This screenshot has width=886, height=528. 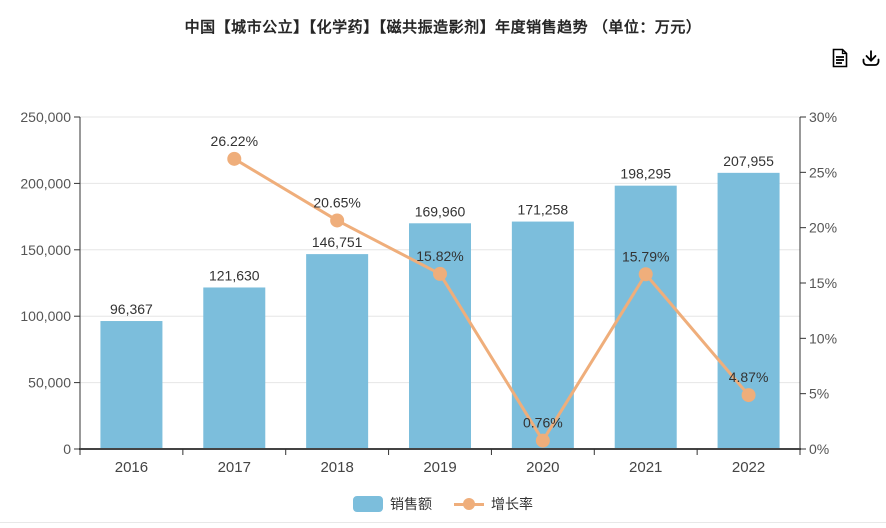 I want to click on left-axis-label: 100,000, so click(x=45, y=316).